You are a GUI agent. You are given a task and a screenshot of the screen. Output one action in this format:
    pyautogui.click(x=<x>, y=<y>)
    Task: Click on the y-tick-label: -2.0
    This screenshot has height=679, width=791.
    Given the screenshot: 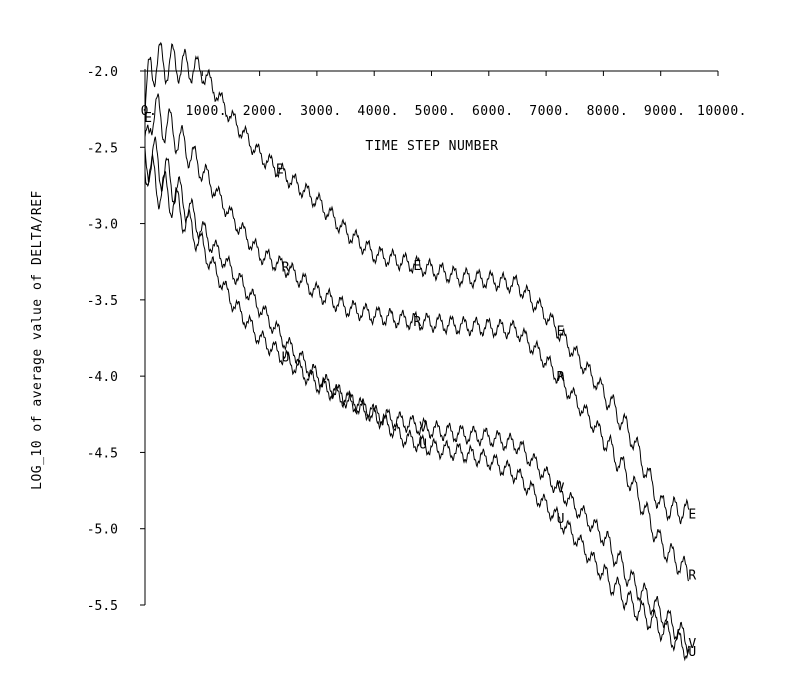 What is the action you would take?
    pyautogui.click(x=102, y=72)
    